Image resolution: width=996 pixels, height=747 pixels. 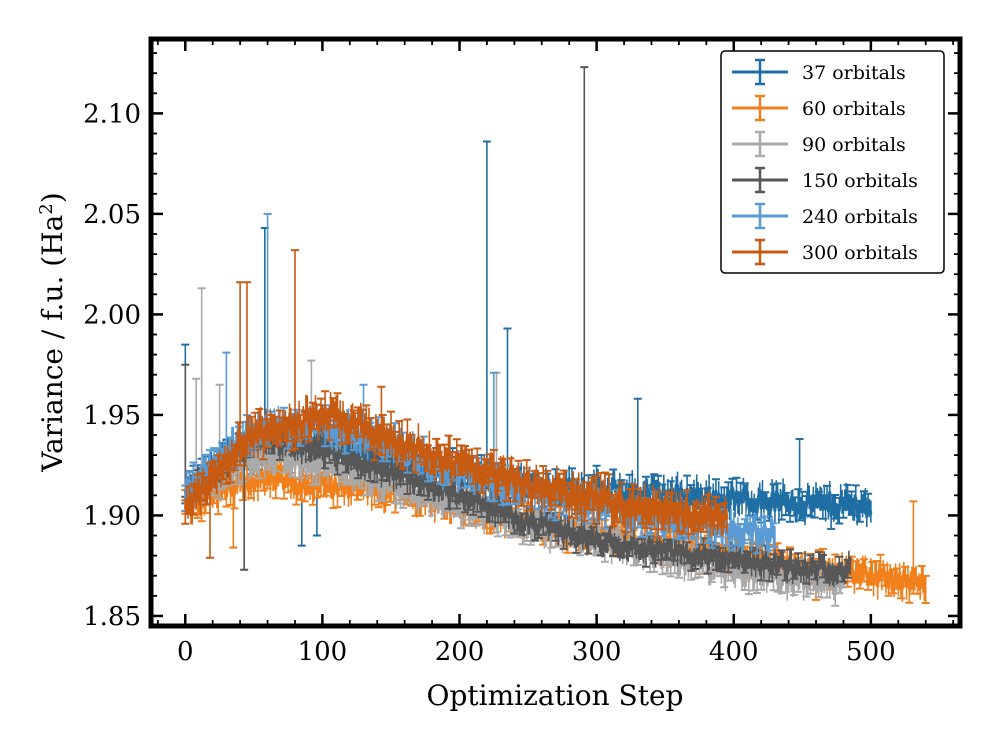 What do you see at coordinates (112, 416) in the screenshot?
I see `y-tick-label: 1.95` at bounding box center [112, 416].